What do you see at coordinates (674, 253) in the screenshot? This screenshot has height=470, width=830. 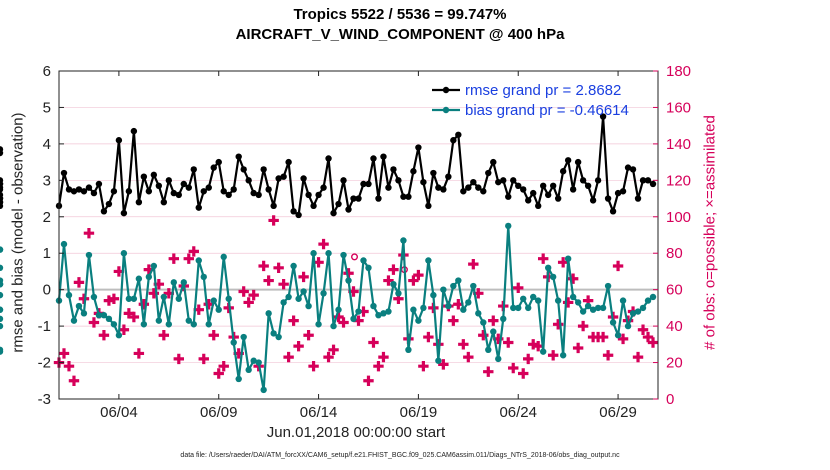 I see `right-tick-label: 80` at bounding box center [674, 253].